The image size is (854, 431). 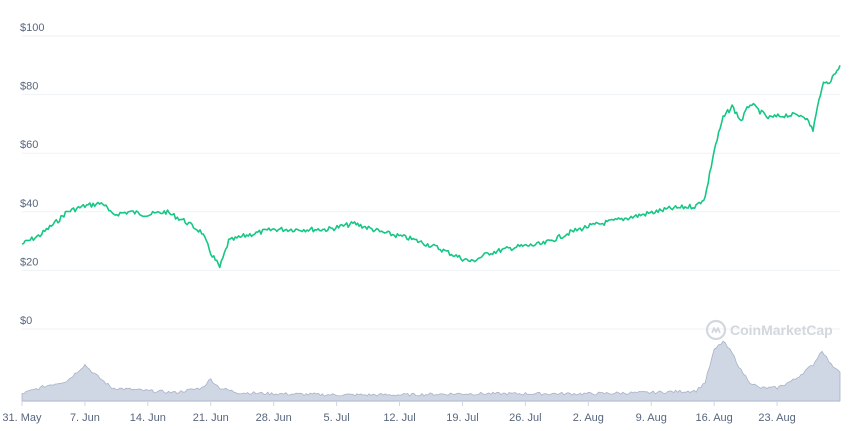 What do you see at coordinates (29, 145) in the screenshot?
I see `y-tick-label: $60` at bounding box center [29, 145].